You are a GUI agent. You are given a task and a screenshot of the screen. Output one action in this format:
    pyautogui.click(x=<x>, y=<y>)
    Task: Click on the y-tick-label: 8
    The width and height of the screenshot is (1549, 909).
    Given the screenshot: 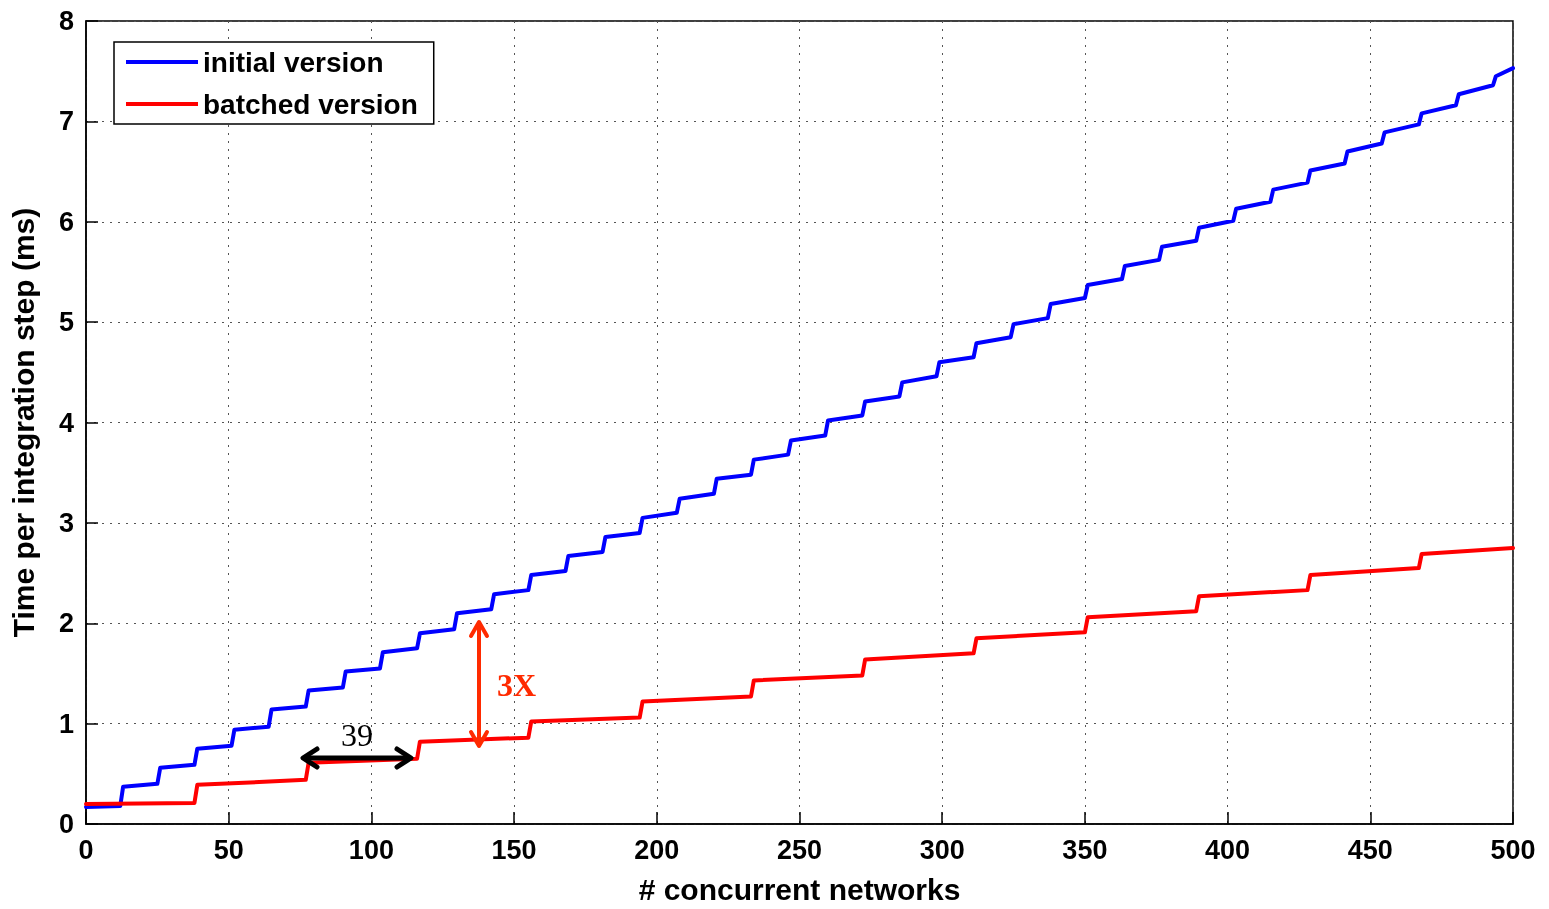 What is the action you would take?
    pyautogui.click(x=66, y=21)
    